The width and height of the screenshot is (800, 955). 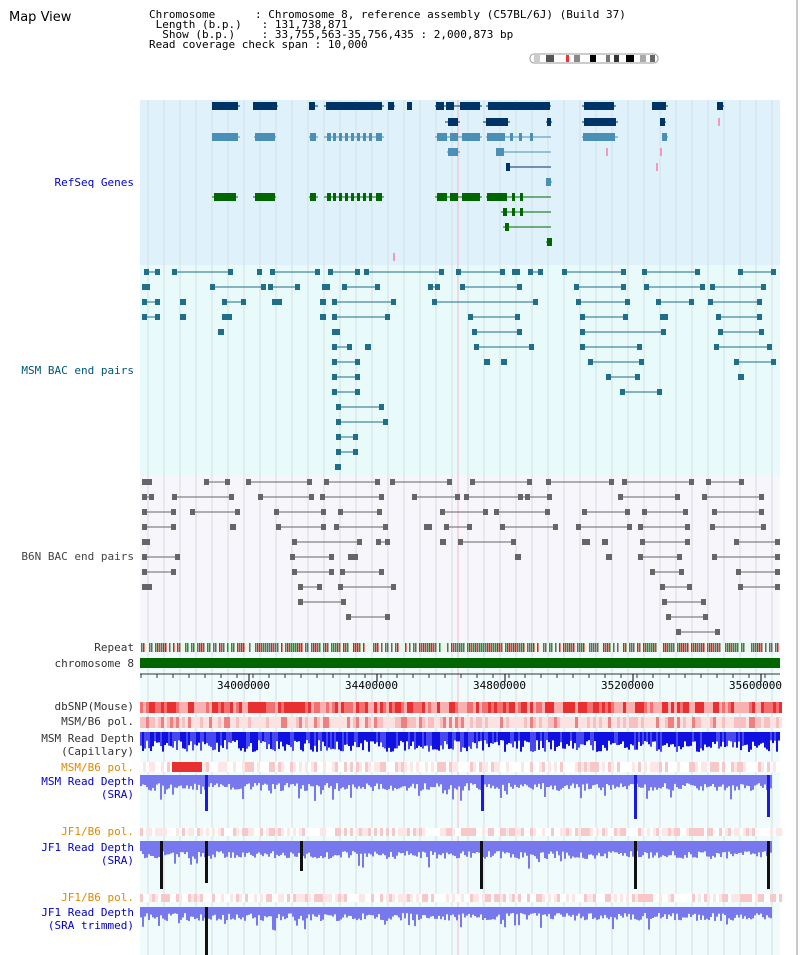 What do you see at coordinates (461, 557) in the screenshot?
I see `b6n-bac-pairs` at bounding box center [461, 557].